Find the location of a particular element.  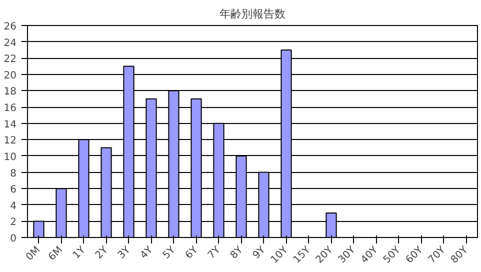

y-tick-label: 4 is located at coordinates (13, 206).